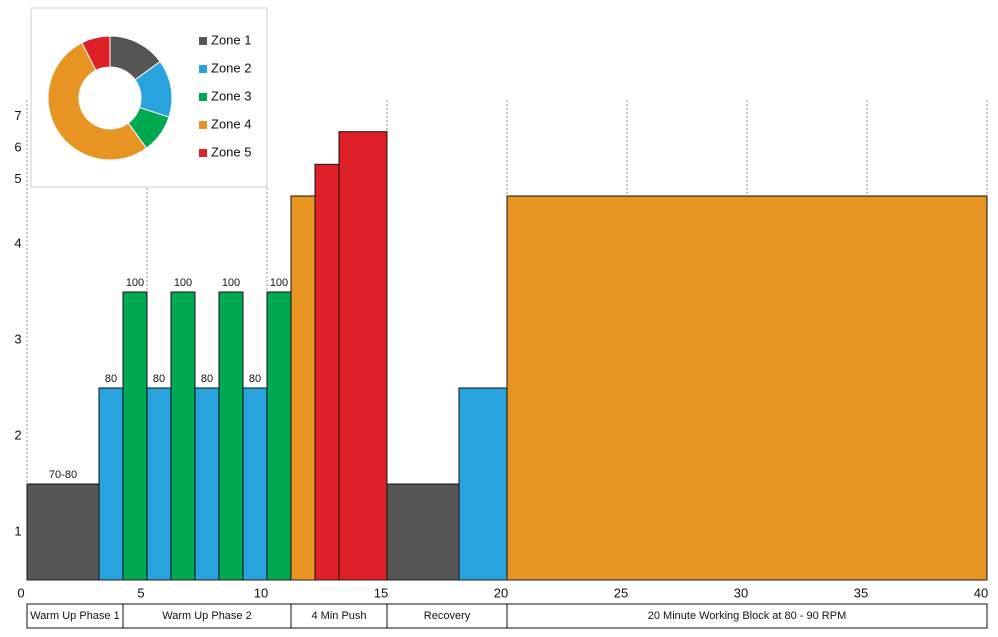  What do you see at coordinates (621, 592) in the screenshot?
I see `x-tick-label: 25` at bounding box center [621, 592].